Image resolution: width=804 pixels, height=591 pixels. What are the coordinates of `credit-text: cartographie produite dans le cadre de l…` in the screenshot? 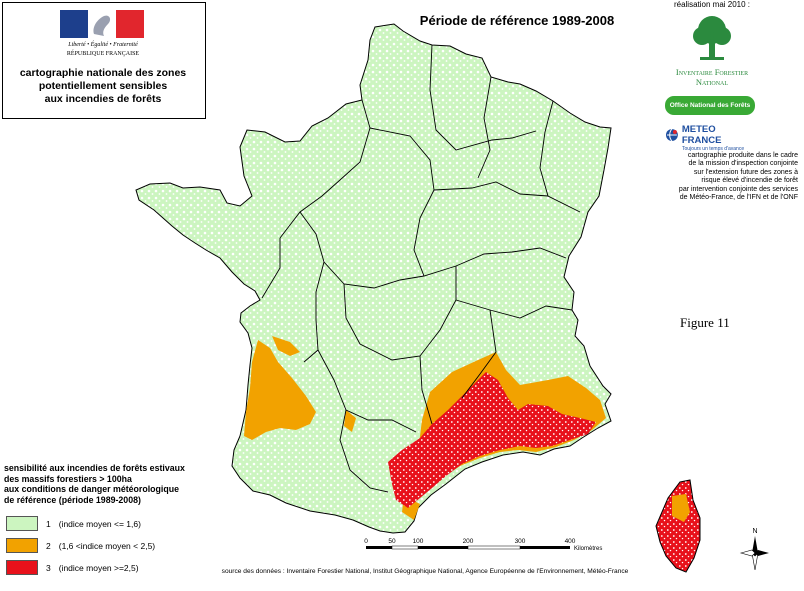 It's located at (705, 177).